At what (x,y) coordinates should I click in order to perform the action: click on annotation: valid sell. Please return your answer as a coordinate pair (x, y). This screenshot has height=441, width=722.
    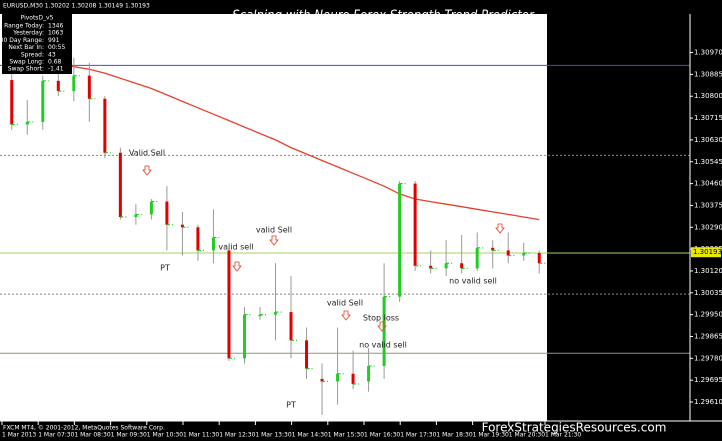
    Looking at the image, I should click on (235, 247).